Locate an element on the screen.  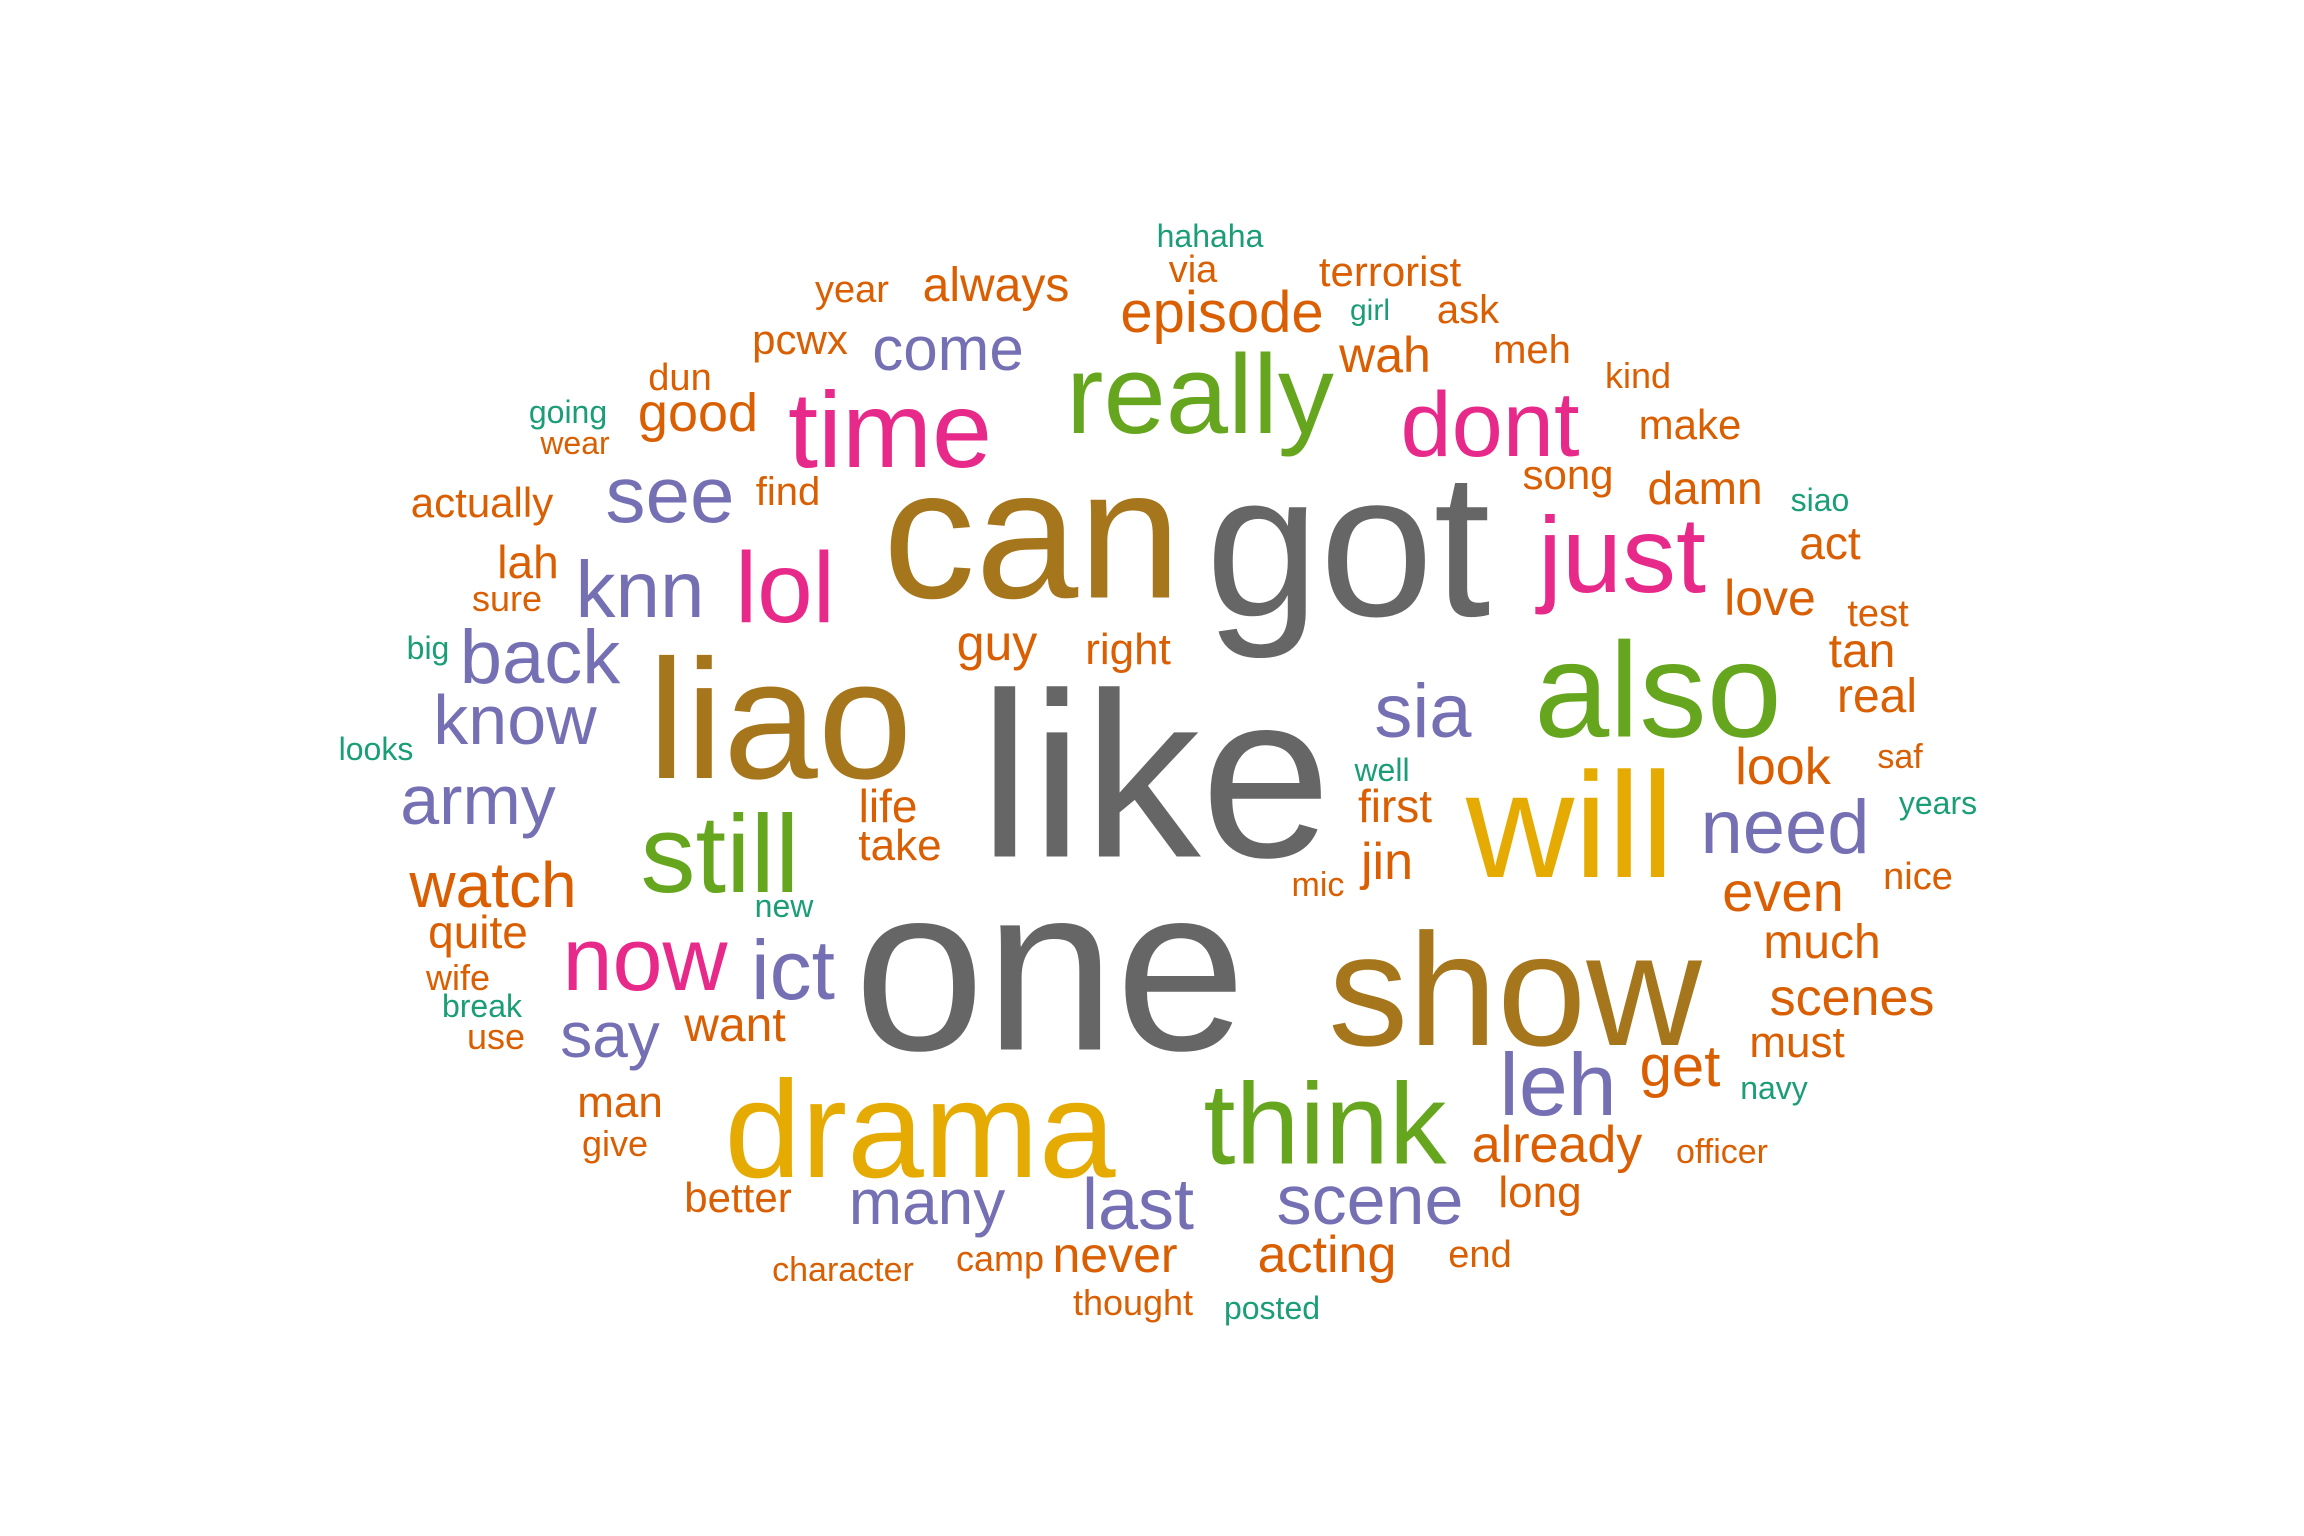
word-act: act is located at coordinates (1830, 543).